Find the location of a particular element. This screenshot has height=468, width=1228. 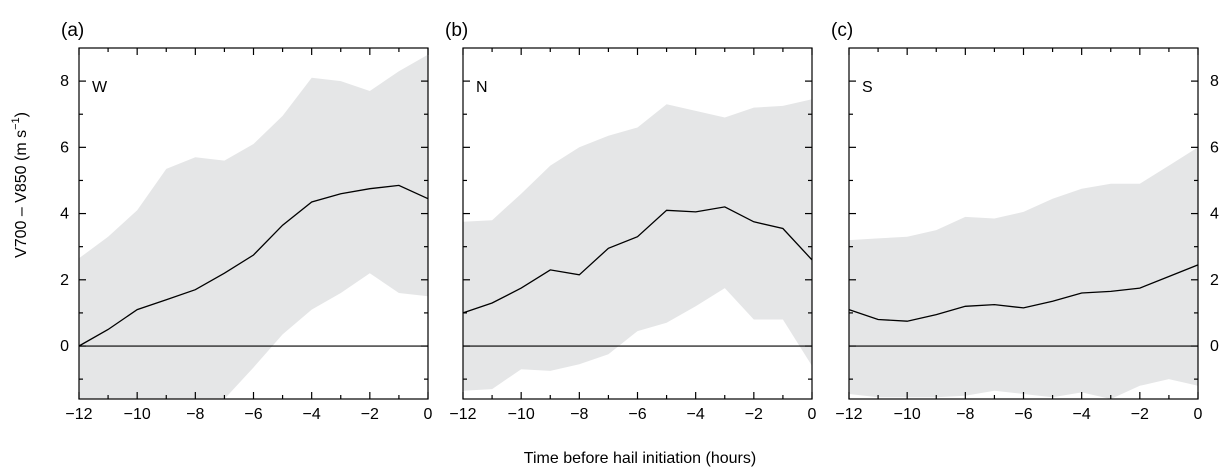

panel-label: (c) is located at coordinates (842, 30).